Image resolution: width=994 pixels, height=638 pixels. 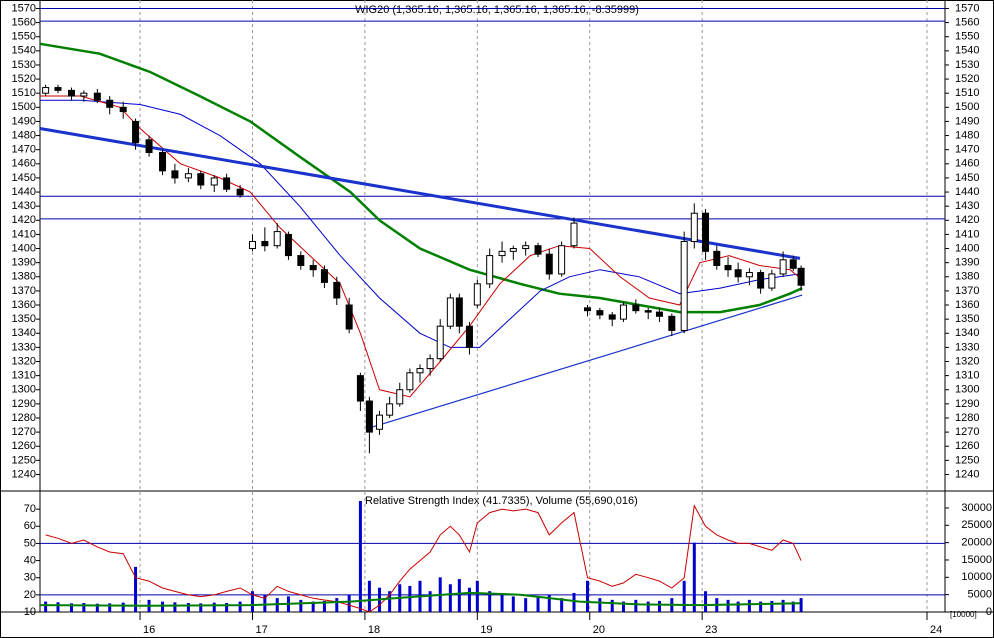 I want to click on x-tick-label: 16, so click(x=149, y=630).